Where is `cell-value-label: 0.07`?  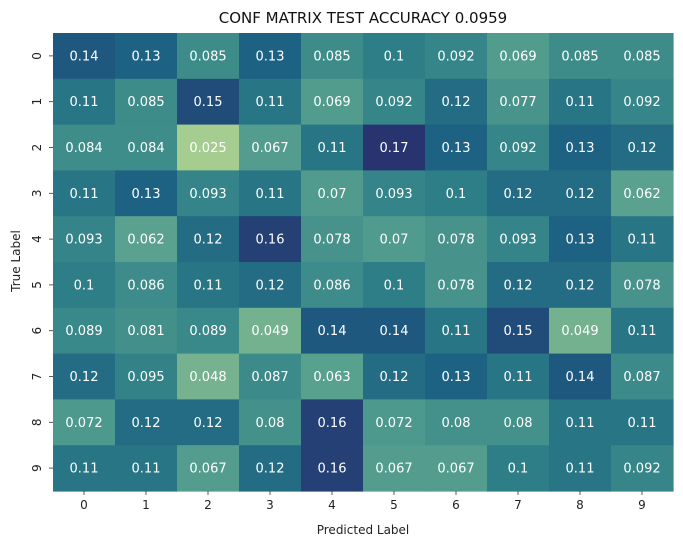 cell-value-label: 0.07 is located at coordinates (394, 240).